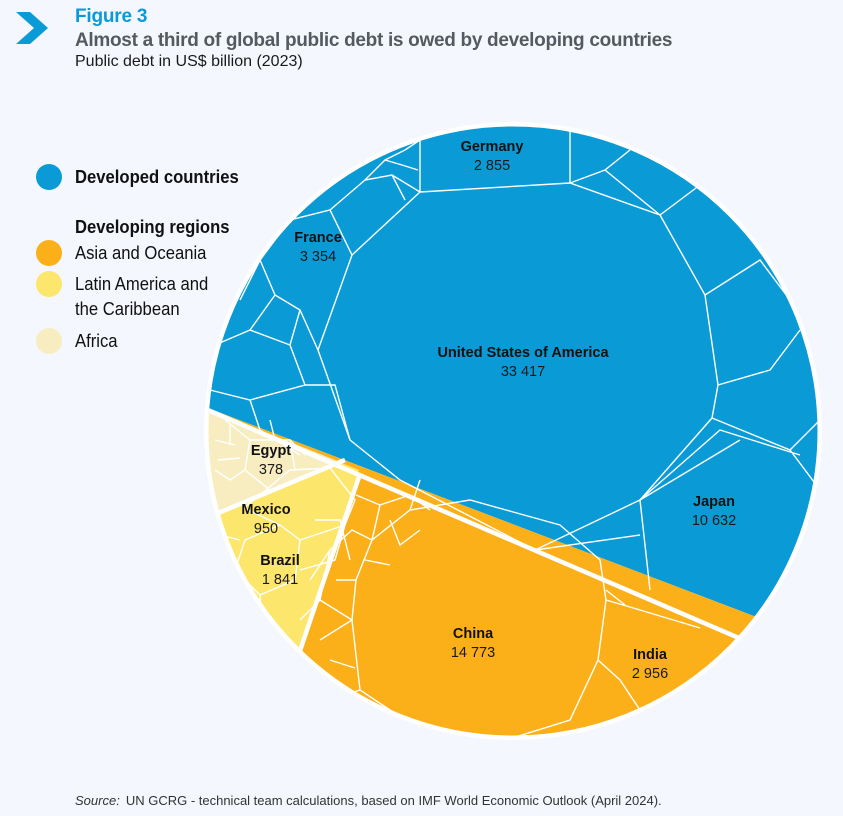  What do you see at coordinates (714, 502) in the screenshot?
I see `cell-label-japan: Japan` at bounding box center [714, 502].